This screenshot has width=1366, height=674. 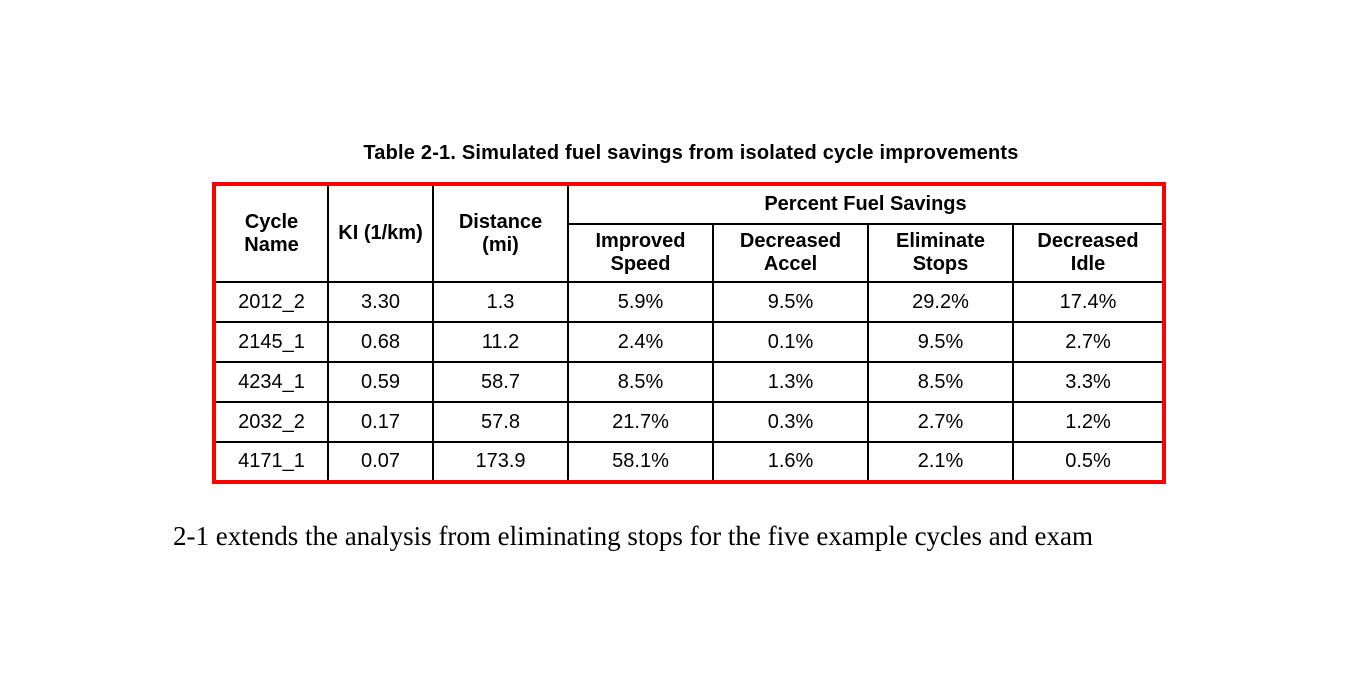 I want to click on cell-improved-speed: 2.4%, so click(x=640, y=342).